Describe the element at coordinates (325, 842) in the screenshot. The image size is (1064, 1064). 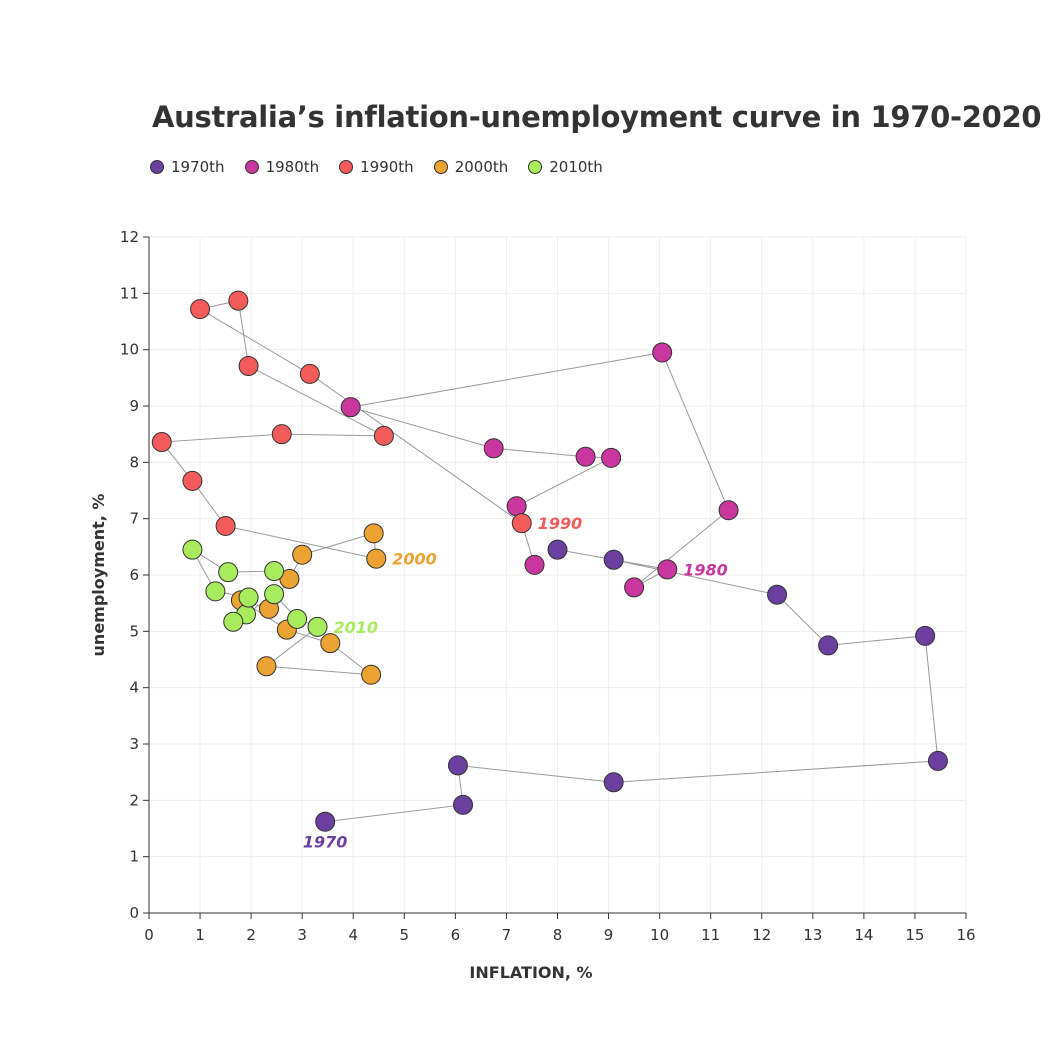
I see `decade-label-1970: 1970` at that location.